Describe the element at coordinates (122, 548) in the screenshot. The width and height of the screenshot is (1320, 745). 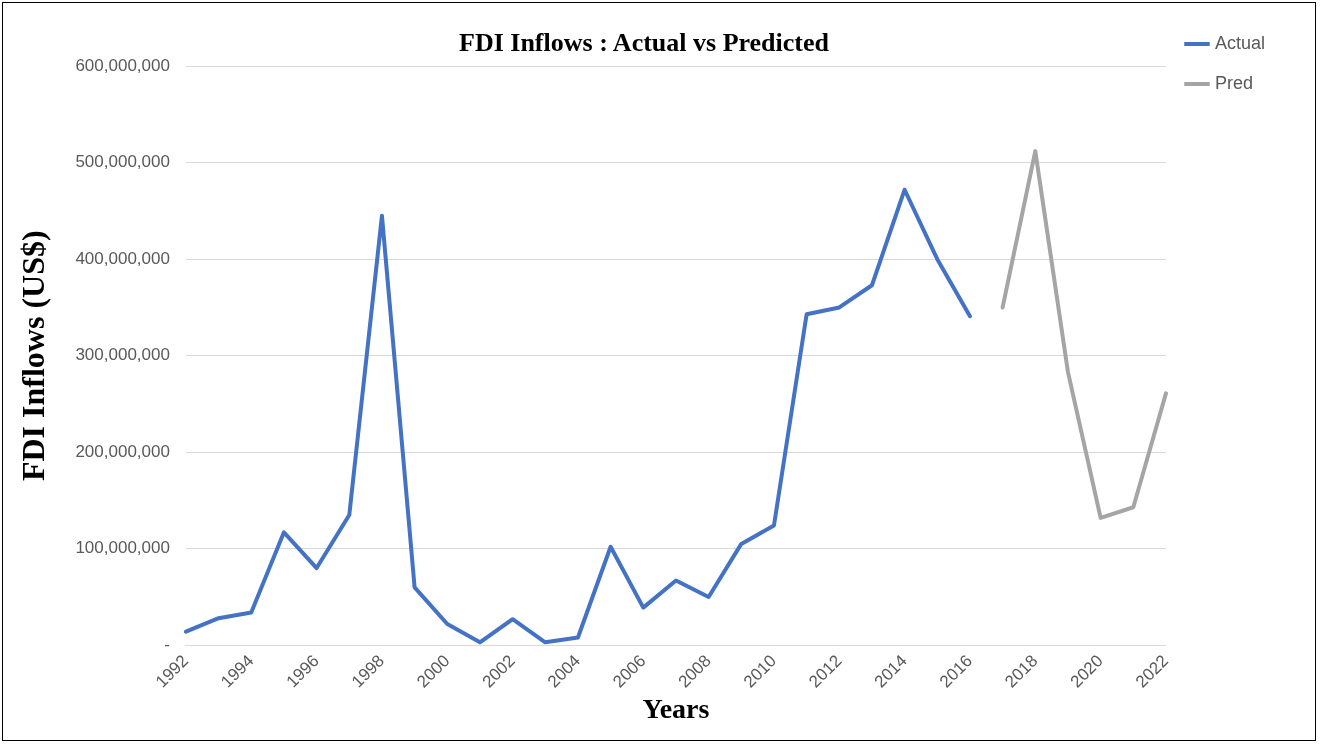
I see `y-tick-label: 100,000,000` at that location.